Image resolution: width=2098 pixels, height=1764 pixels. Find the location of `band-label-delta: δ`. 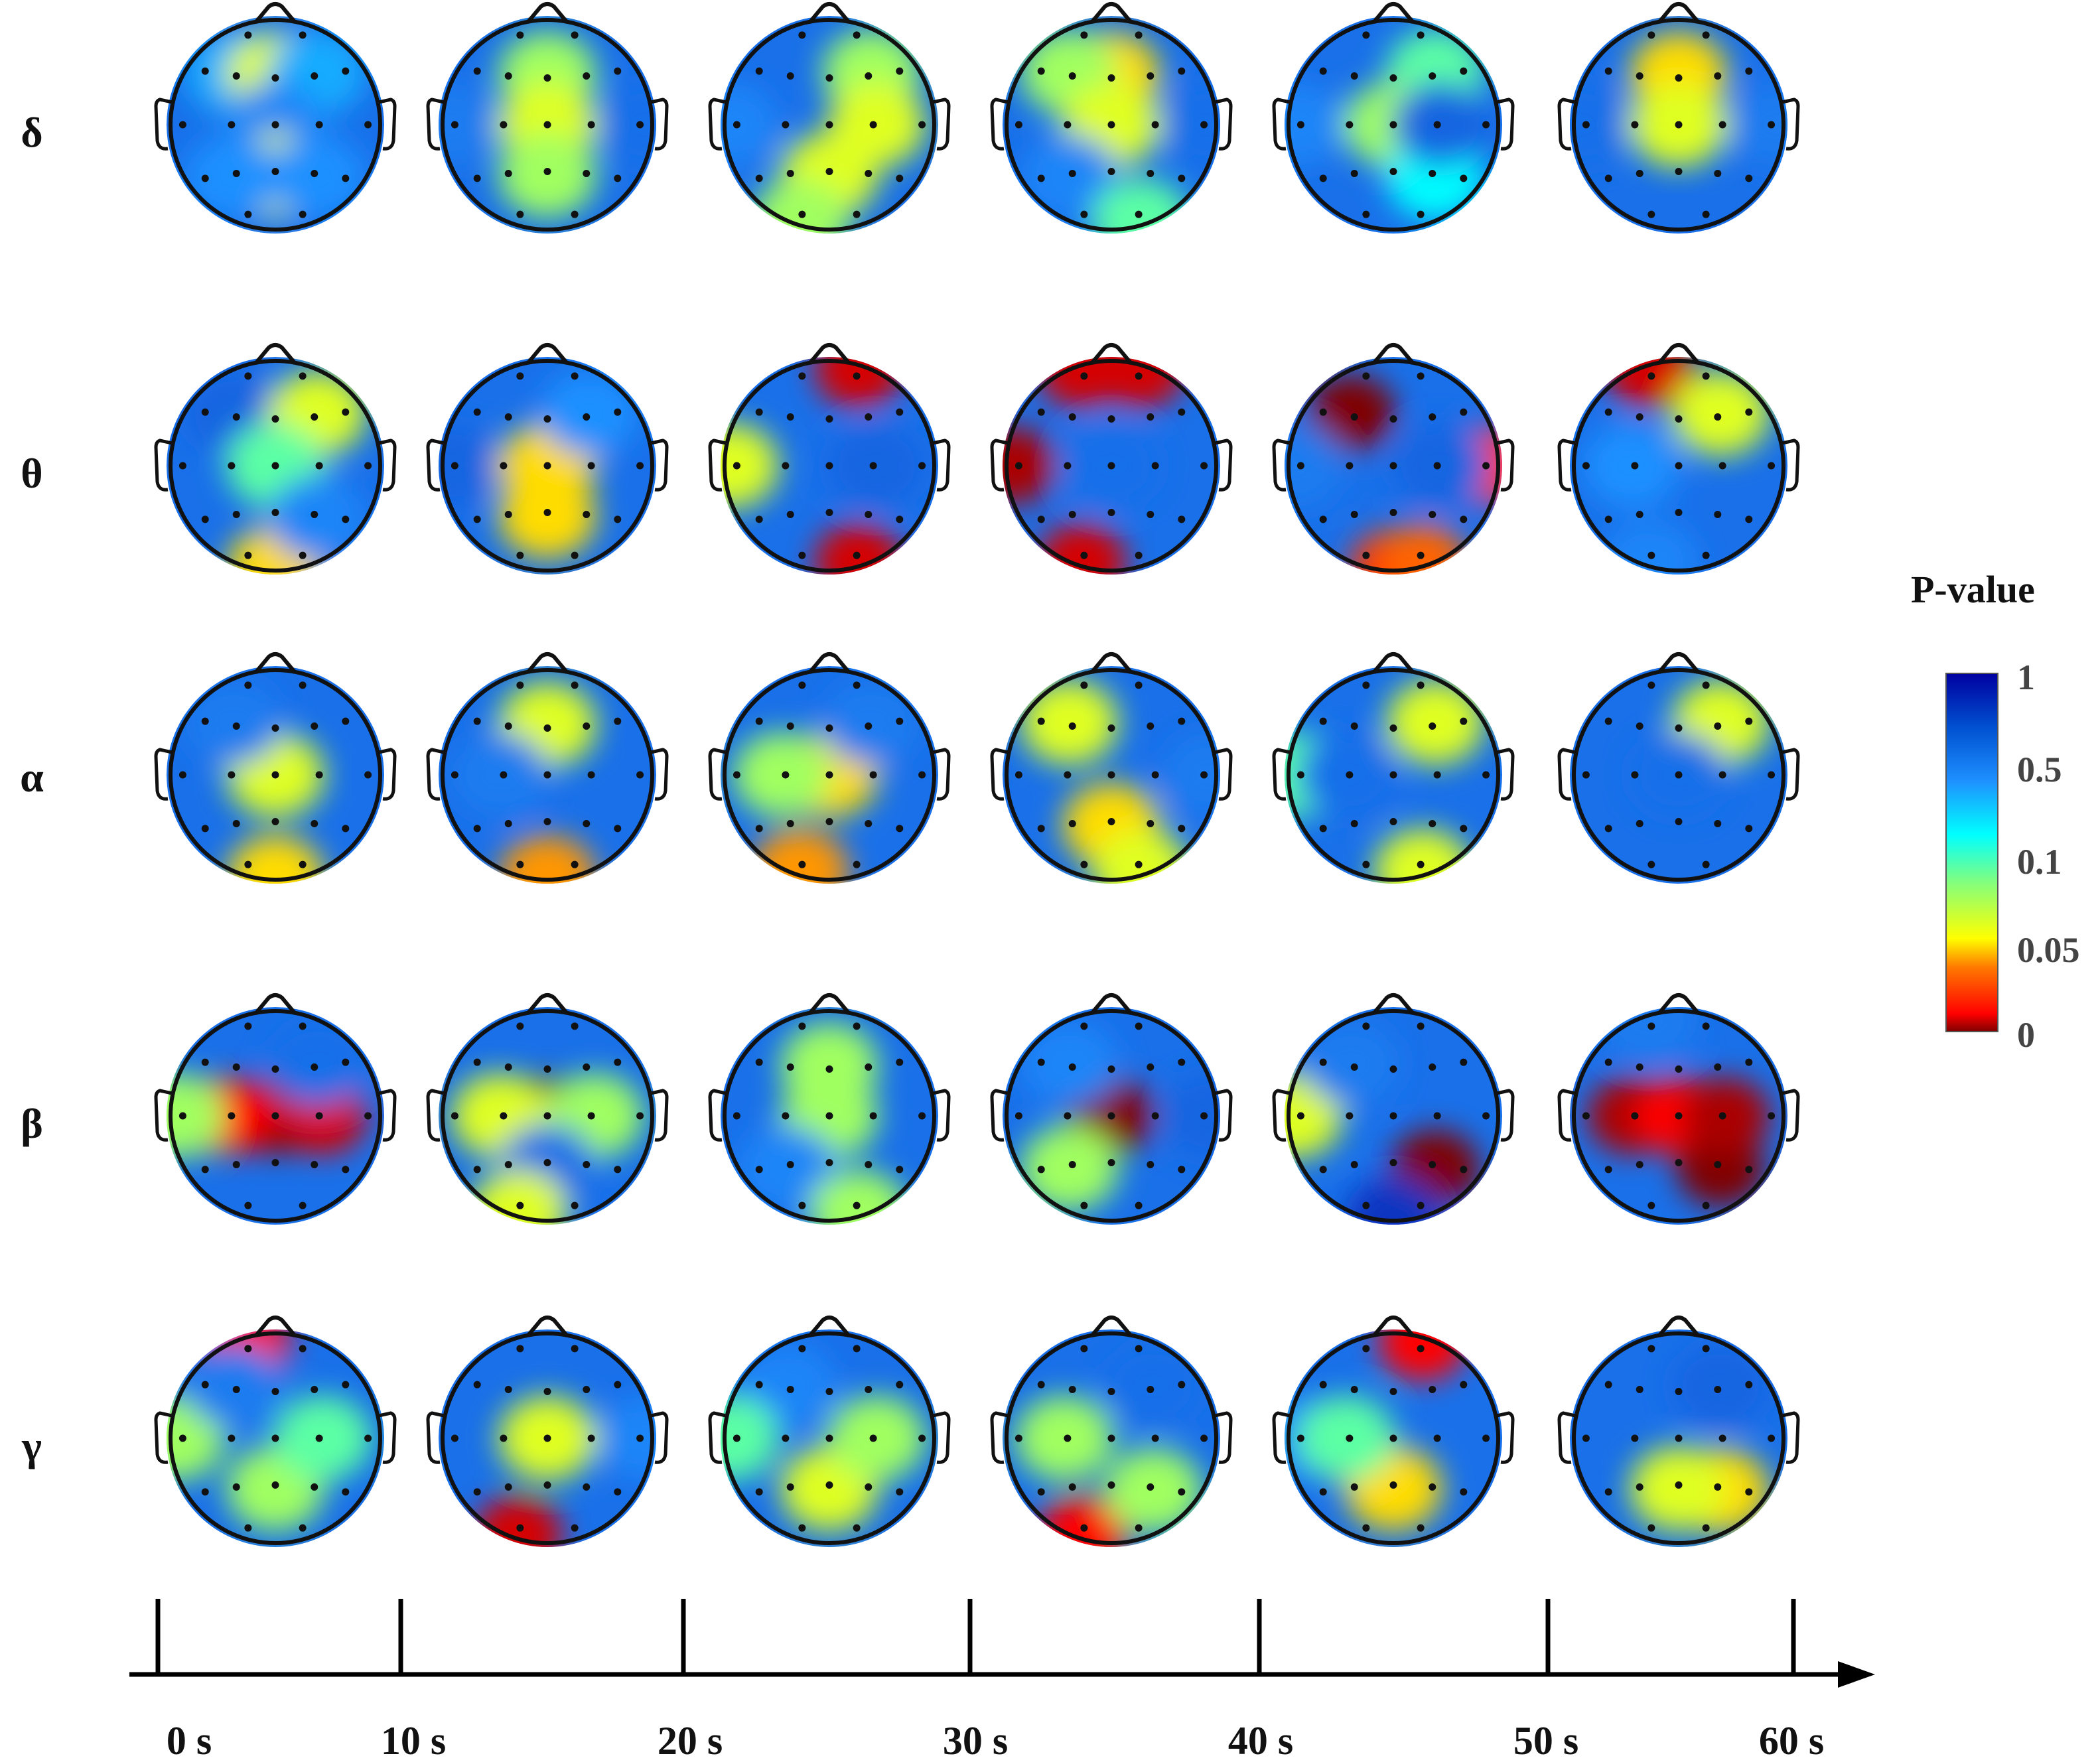

band-label-delta: δ is located at coordinates (32, 132).